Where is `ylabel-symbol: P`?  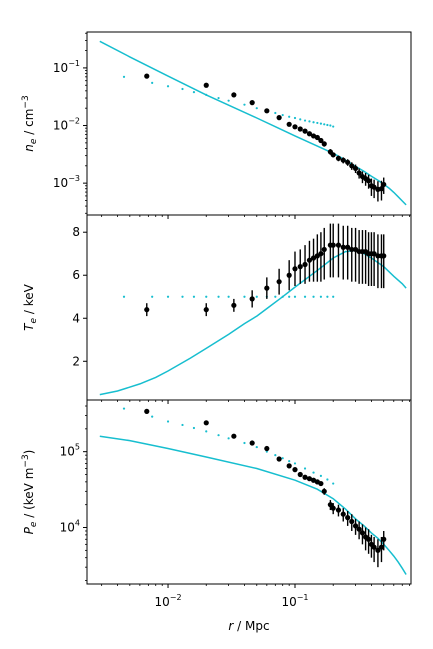
ylabel-symbol: P is located at coordinates (29, 530).